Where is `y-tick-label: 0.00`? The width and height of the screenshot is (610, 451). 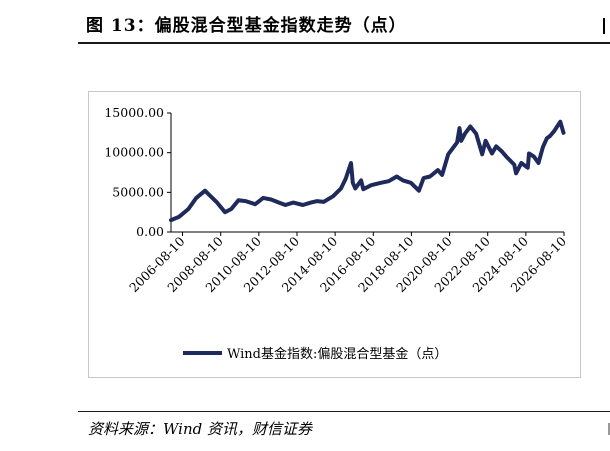
y-tick-label: 0.00 is located at coordinates (150, 231).